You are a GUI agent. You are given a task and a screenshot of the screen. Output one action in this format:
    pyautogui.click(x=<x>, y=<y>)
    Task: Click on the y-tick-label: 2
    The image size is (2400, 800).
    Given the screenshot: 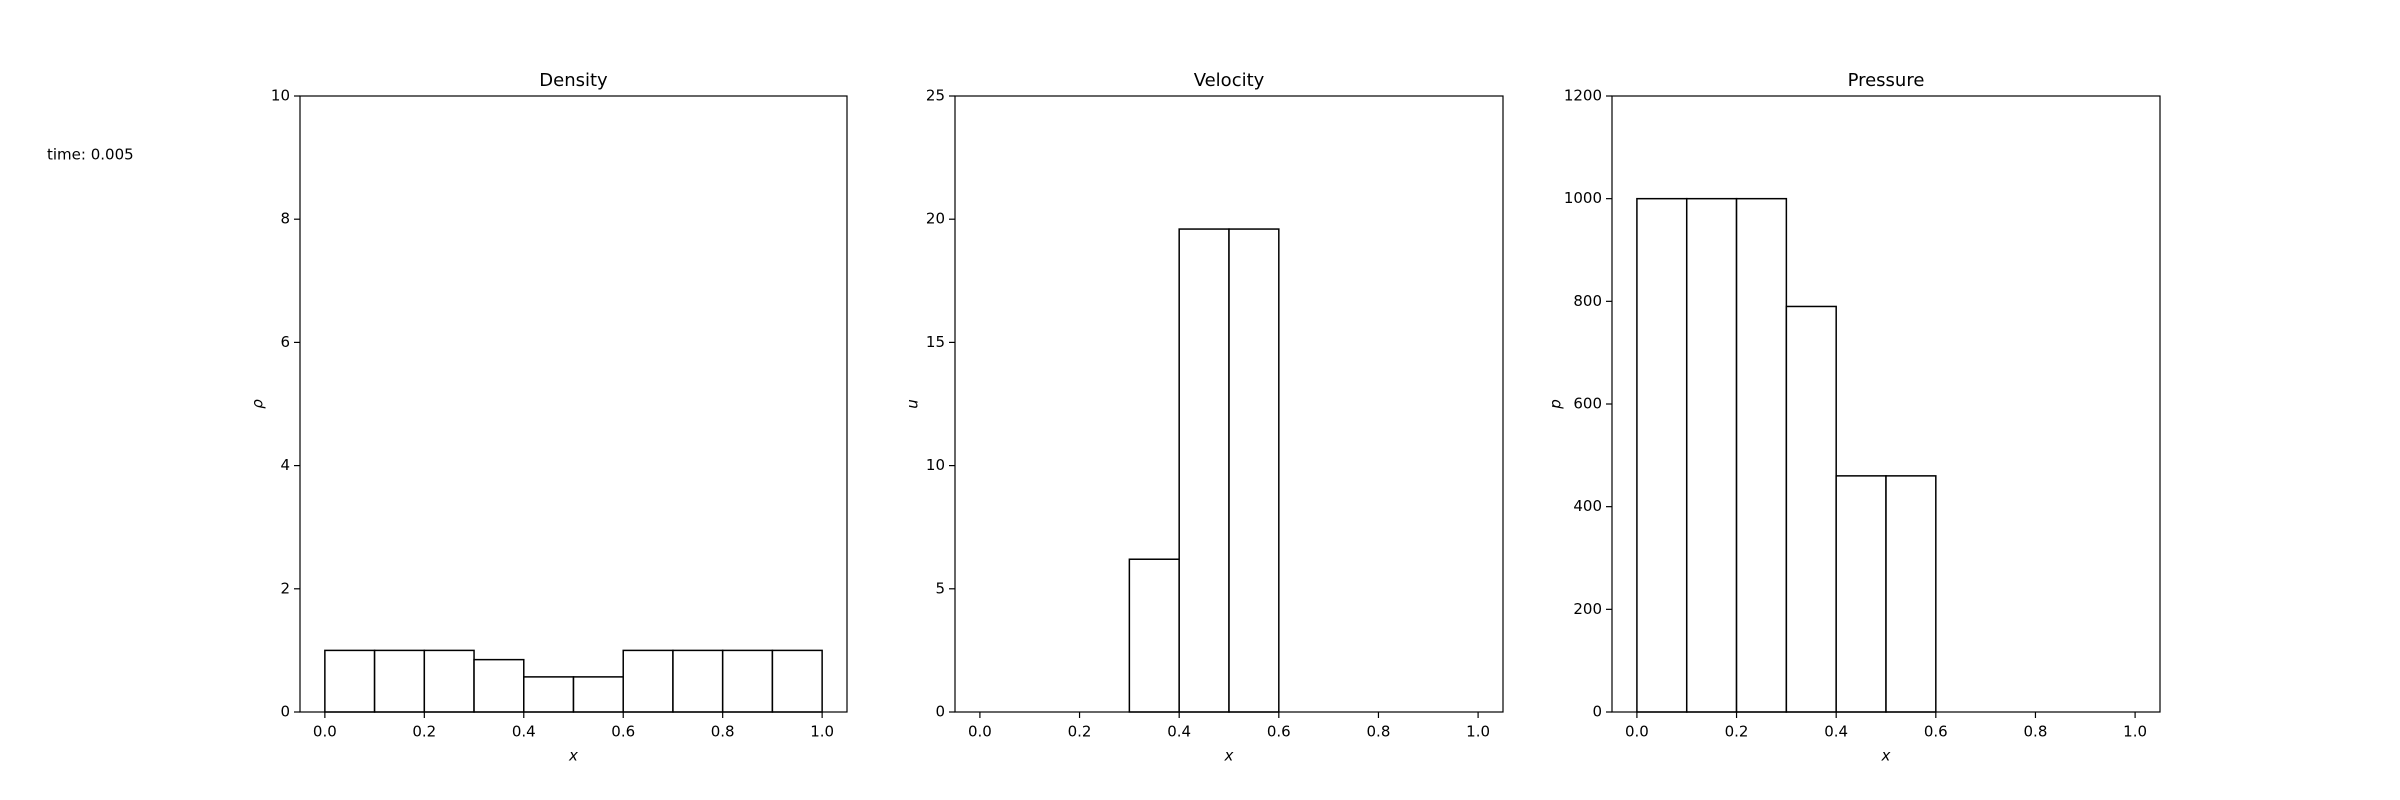 What is the action you would take?
    pyautogui.click(x=285, y=588)
    